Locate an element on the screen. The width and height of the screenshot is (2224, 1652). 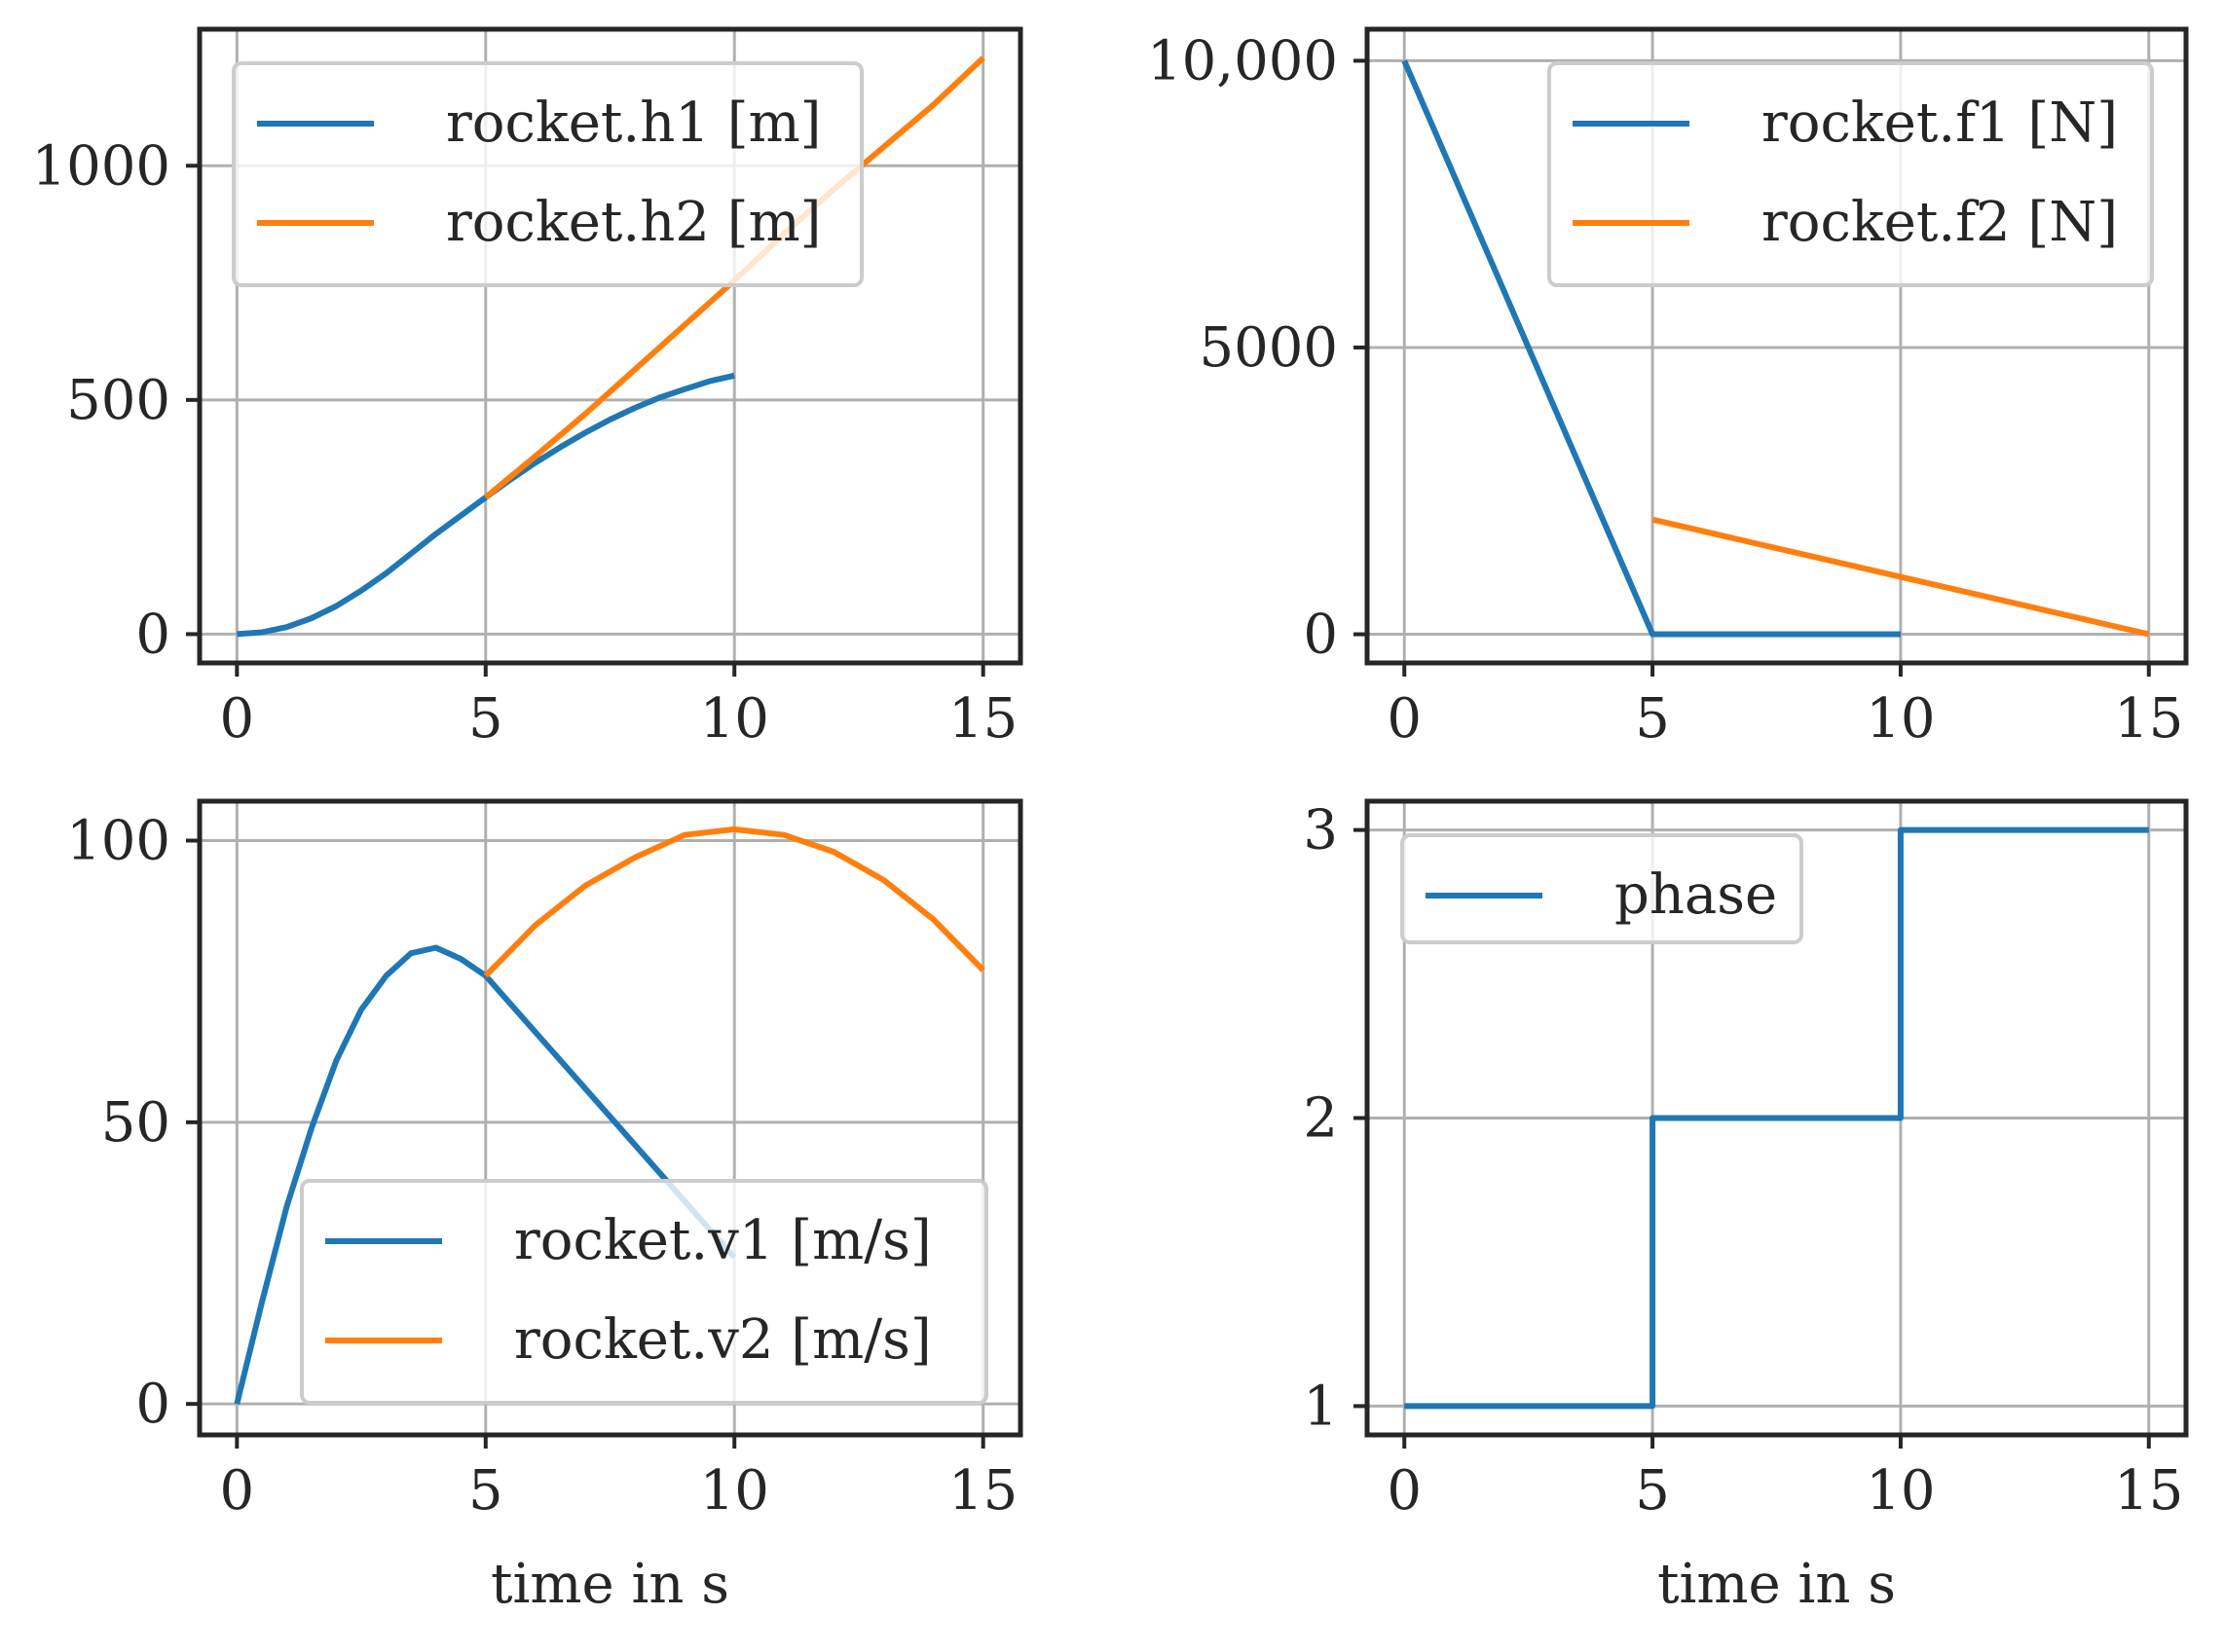
legend-label-2: rocket.h2 [m] is located at coordinates (634, 222).